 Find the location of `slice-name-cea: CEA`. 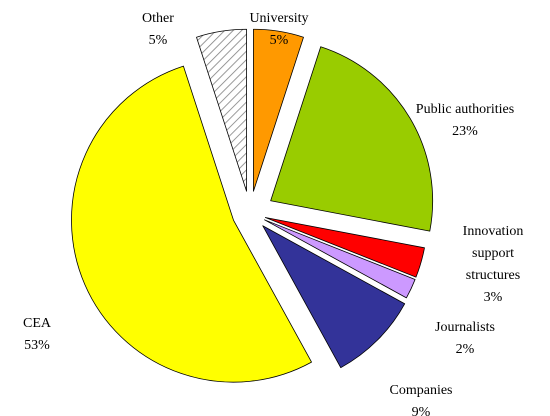

slice-name-cea: CEA is located at coordinates (37, 323).